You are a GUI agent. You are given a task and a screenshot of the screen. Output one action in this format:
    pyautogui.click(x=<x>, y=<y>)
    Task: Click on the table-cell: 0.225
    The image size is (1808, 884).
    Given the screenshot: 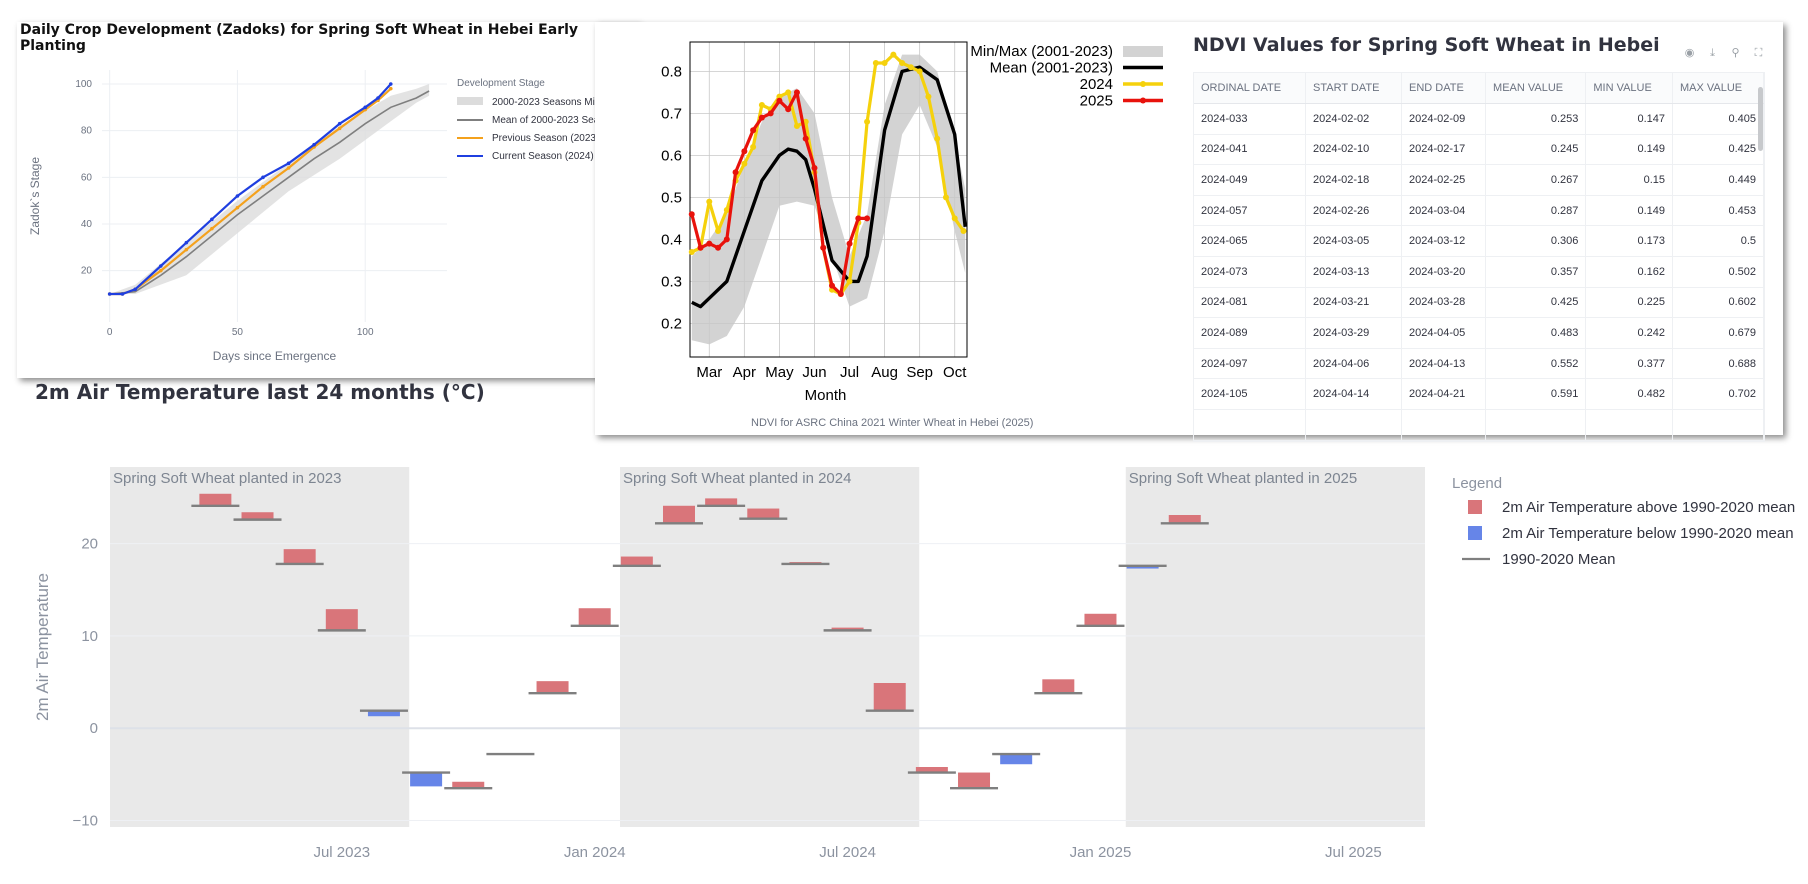 What is the action you would take?
    pyautogui.click(x=1629, y=303)
    